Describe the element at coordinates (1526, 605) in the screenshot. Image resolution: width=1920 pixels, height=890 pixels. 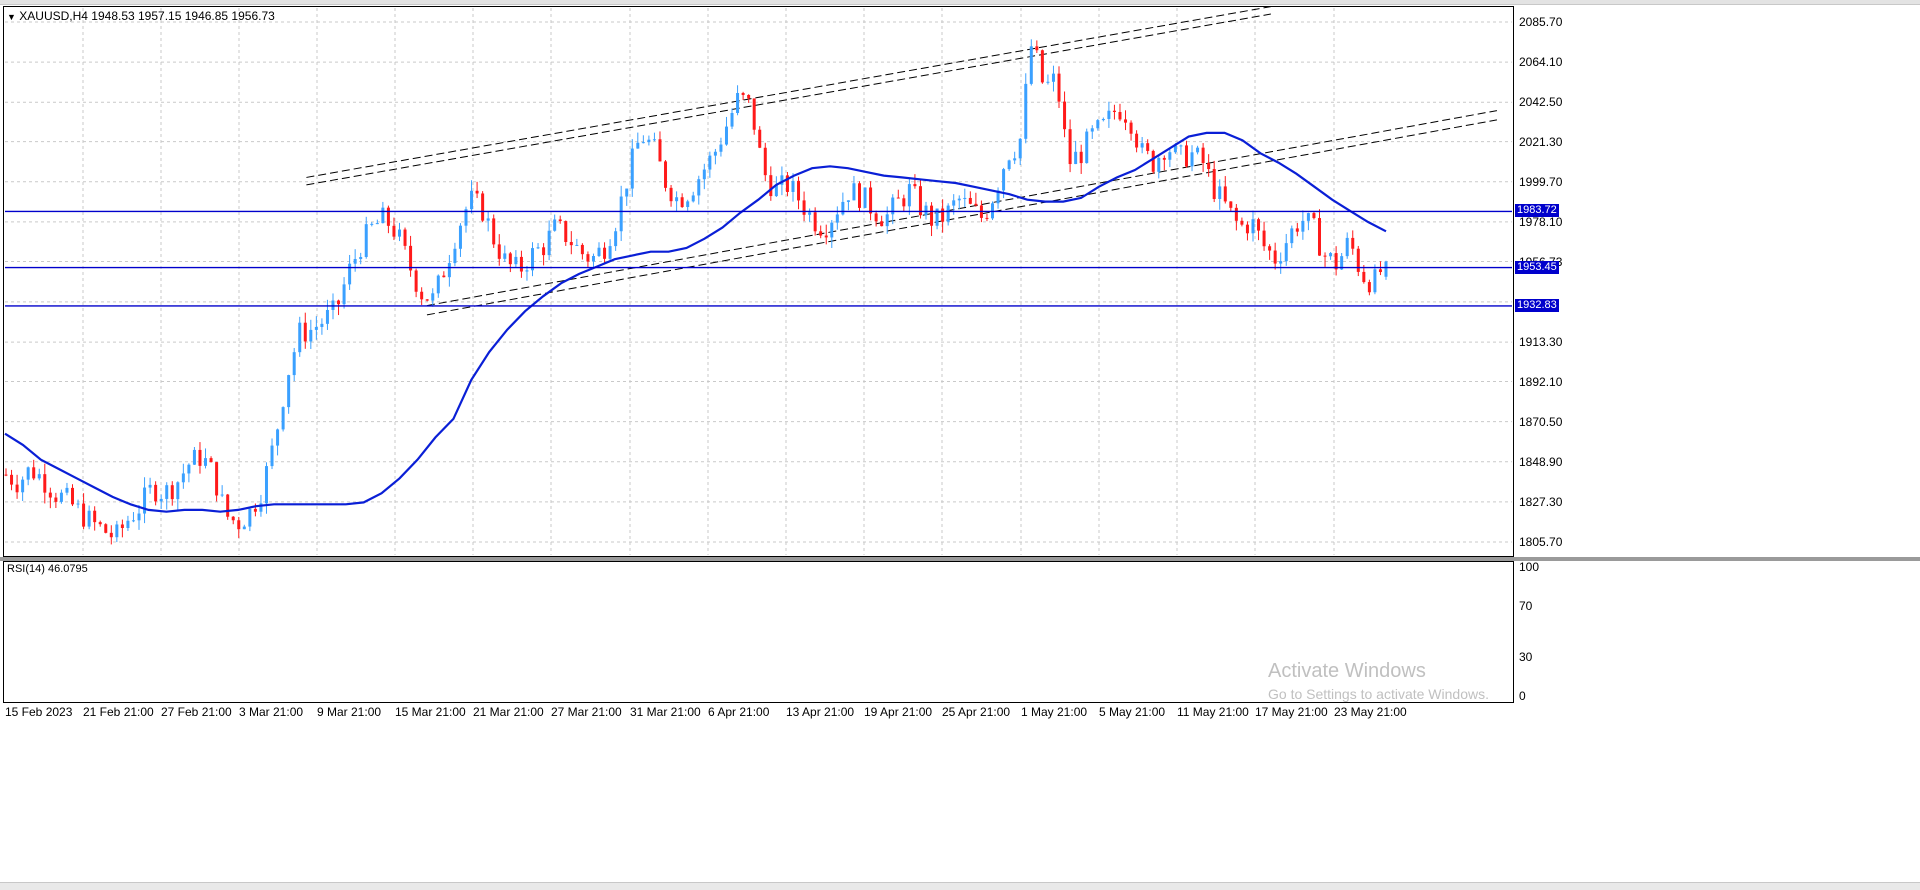
I see `rsi-tick: 70` at that location.